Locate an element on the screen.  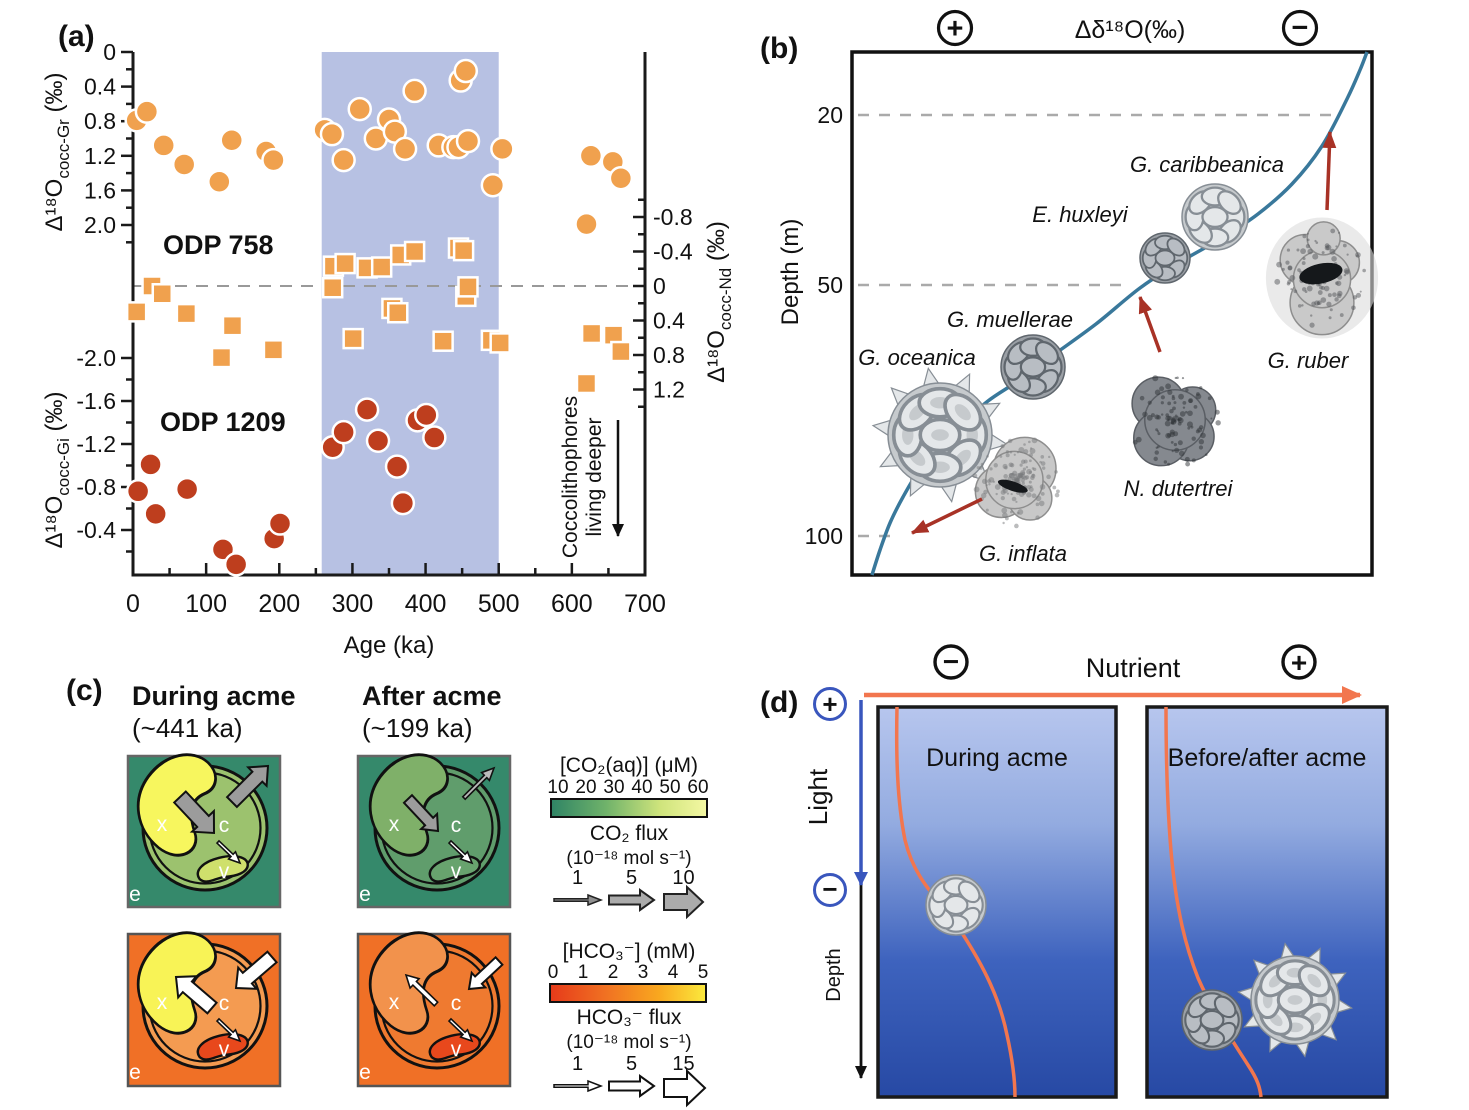
hco3-colorbar-title: [HCO₃⁻] (mM) is located at coordinates (629, 951).